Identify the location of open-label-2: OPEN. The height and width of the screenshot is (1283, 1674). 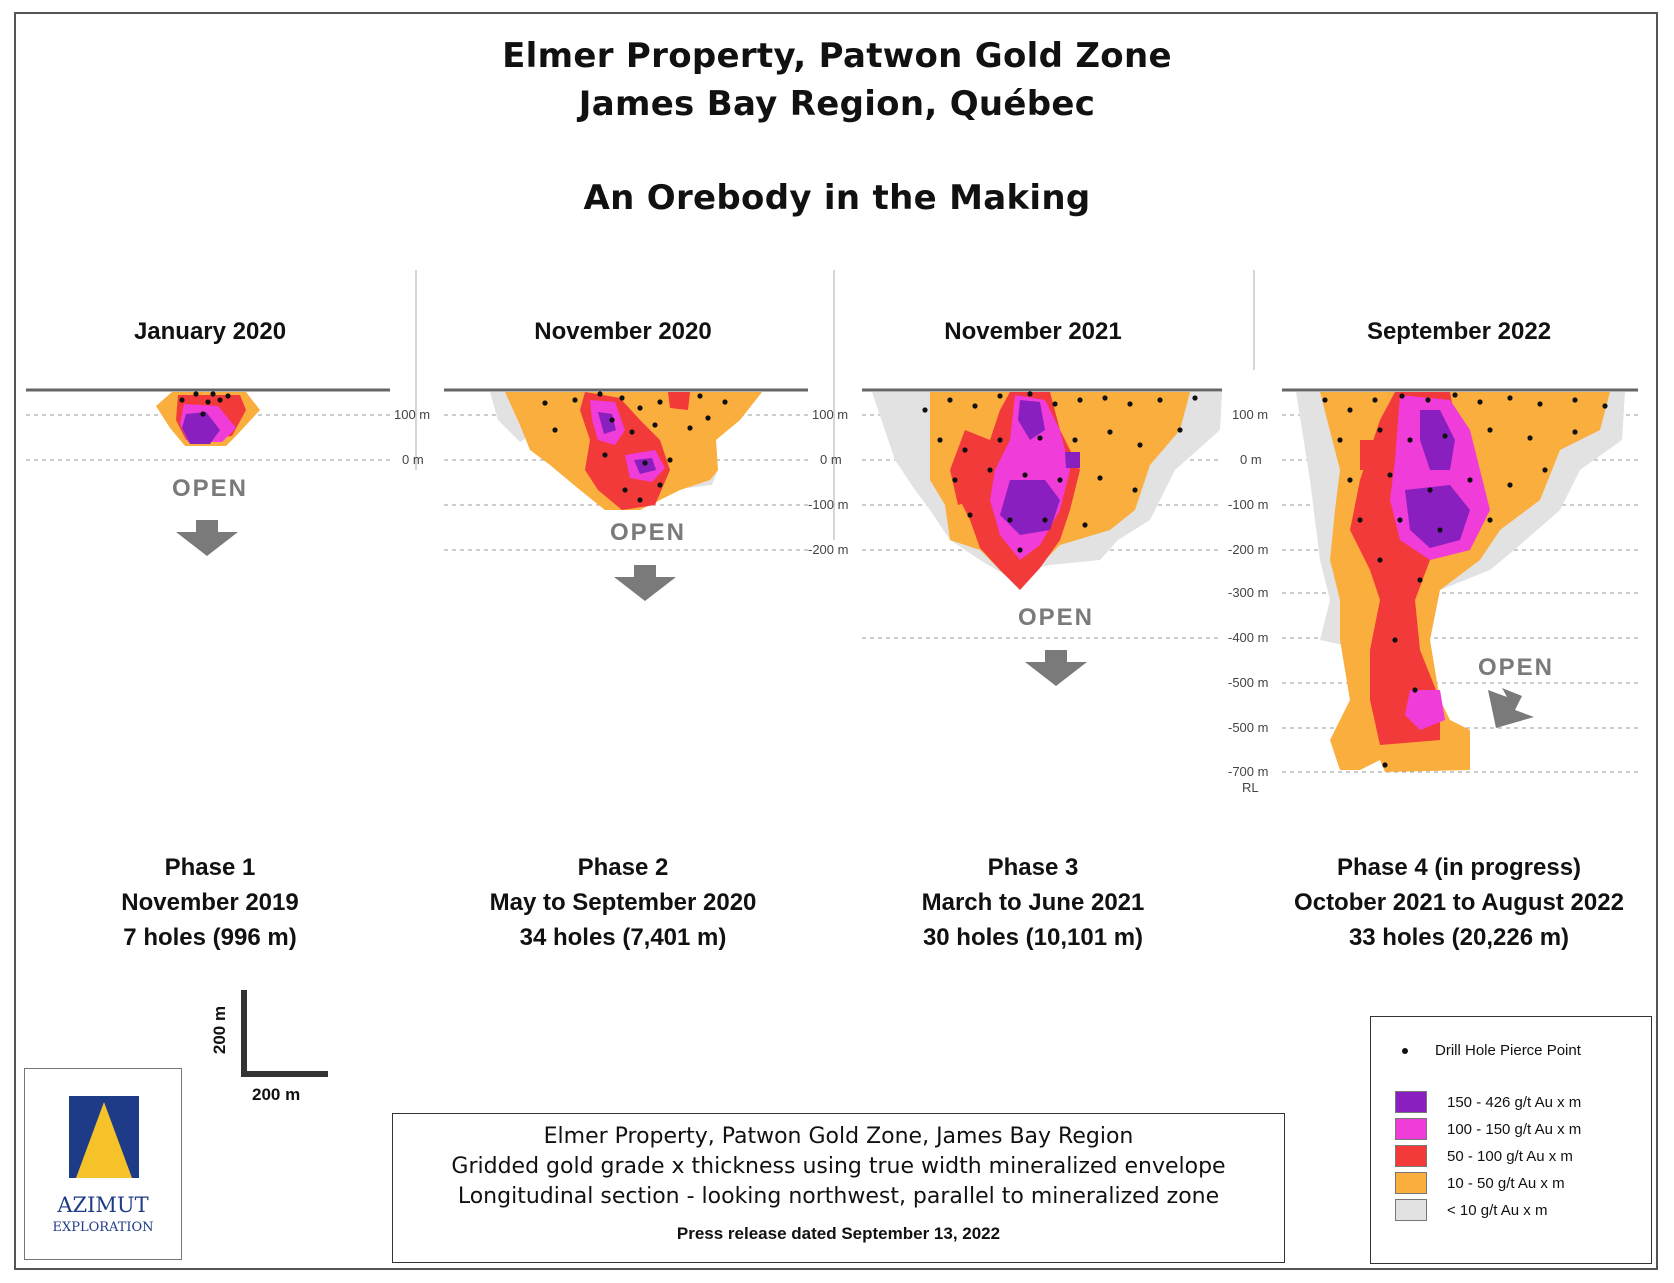
(647, 532).